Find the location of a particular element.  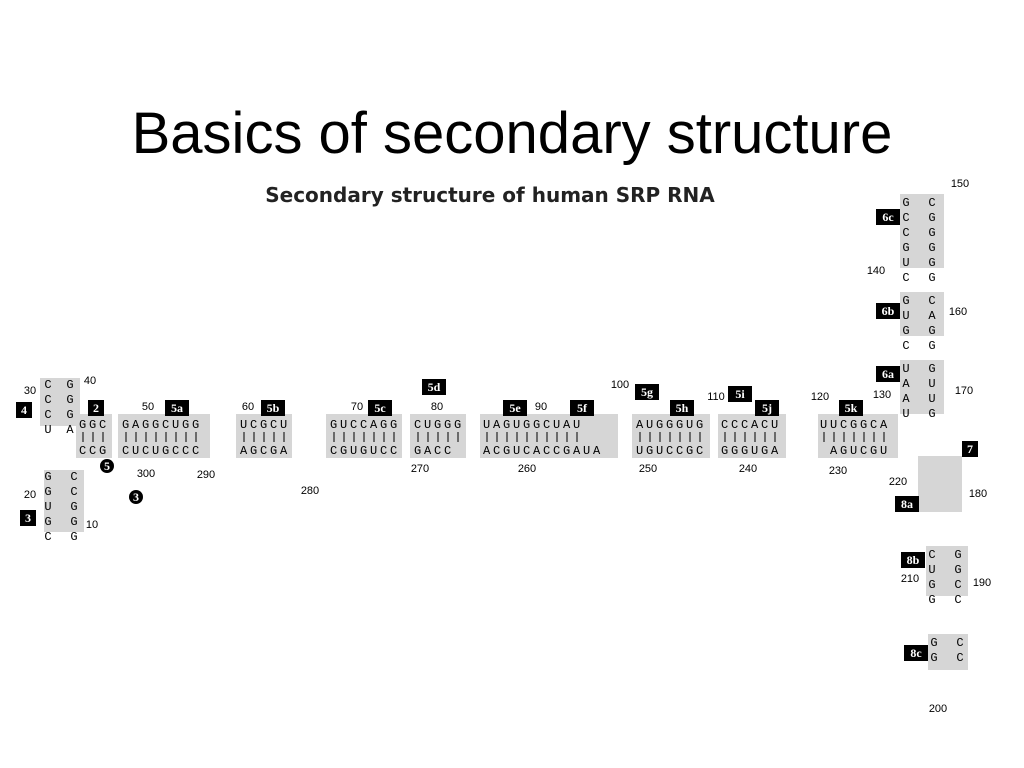

helix-label: 8a is located at coordinates (907, 504).